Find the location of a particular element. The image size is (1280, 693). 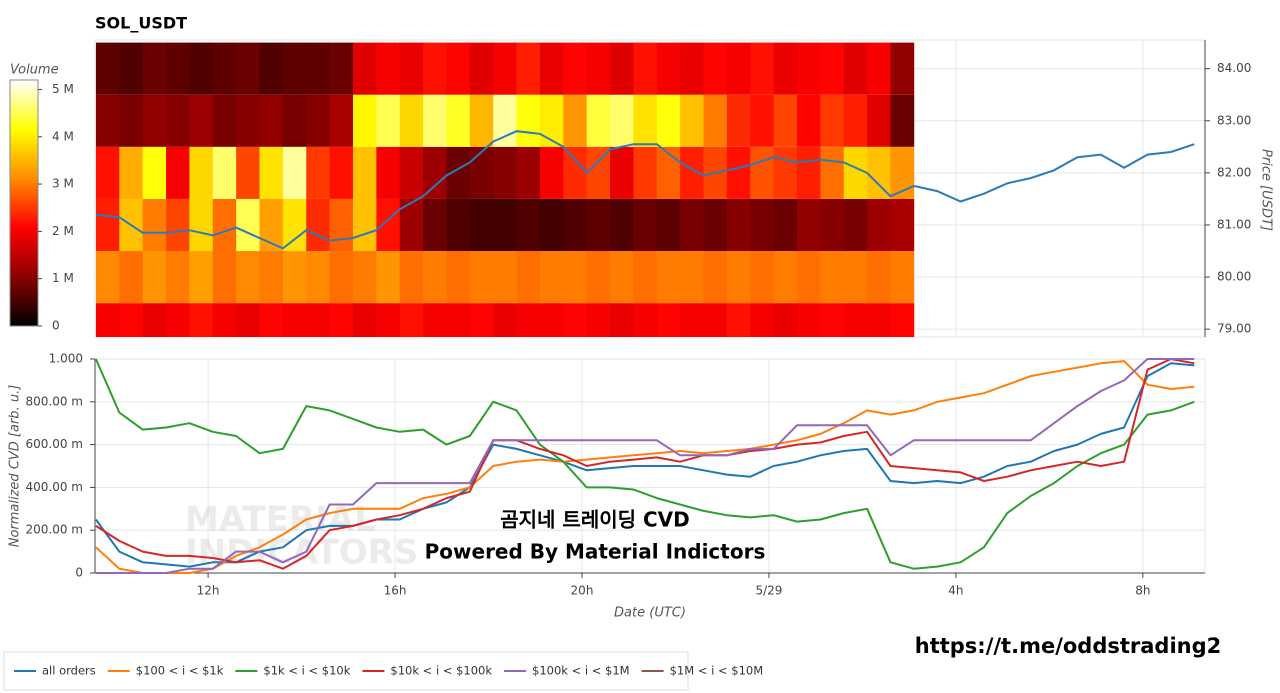

y2-tick-label: 81.00 is located at coordinates (1234, 224).